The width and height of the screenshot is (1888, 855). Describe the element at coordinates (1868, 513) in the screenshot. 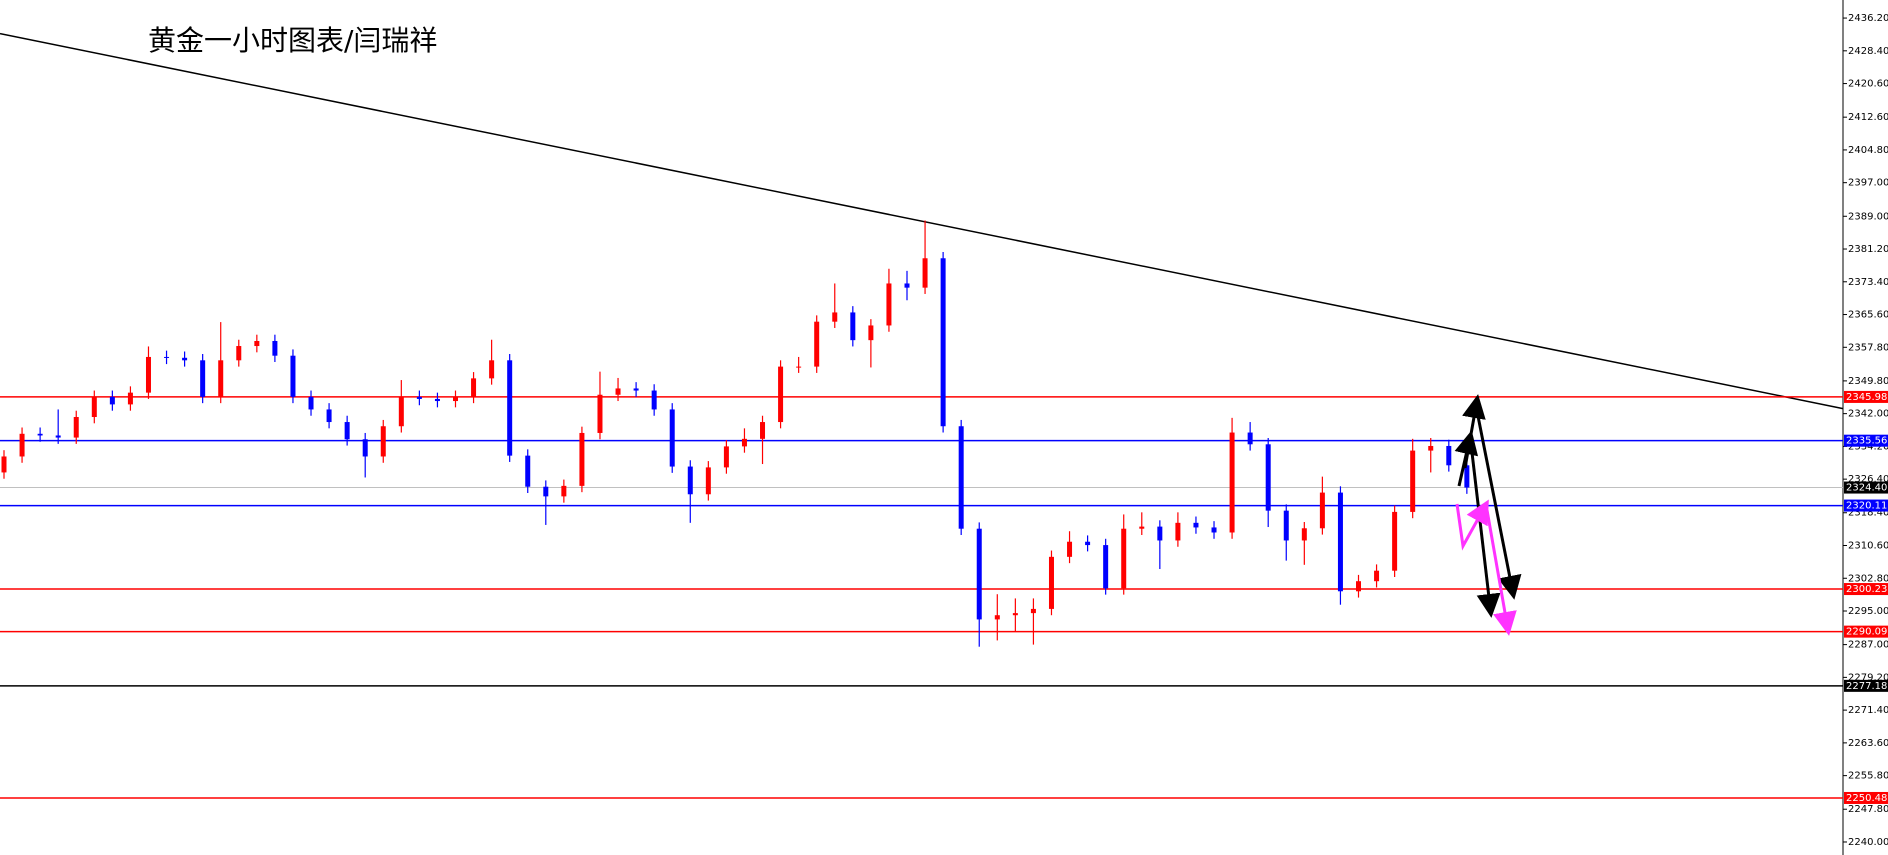

I see `y-tick-label: 2318.40` at that location.